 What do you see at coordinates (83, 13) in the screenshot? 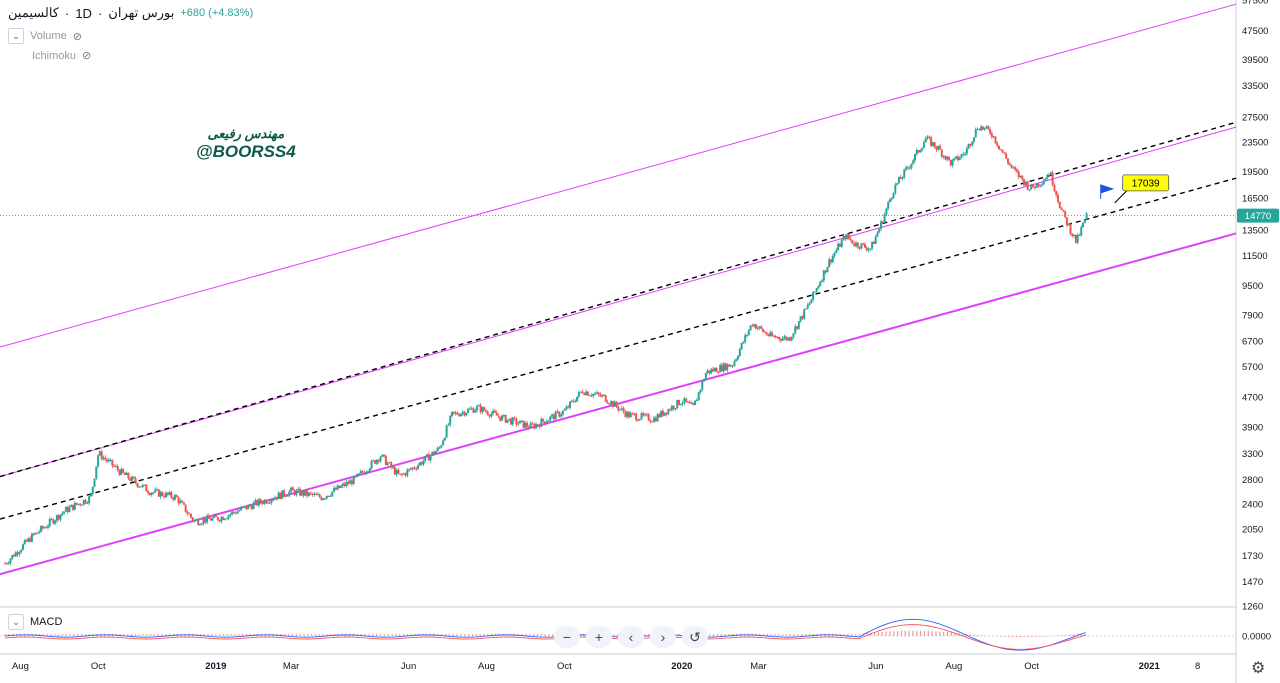
I see `interval-label: 1D` at bounding box center [83, 13].